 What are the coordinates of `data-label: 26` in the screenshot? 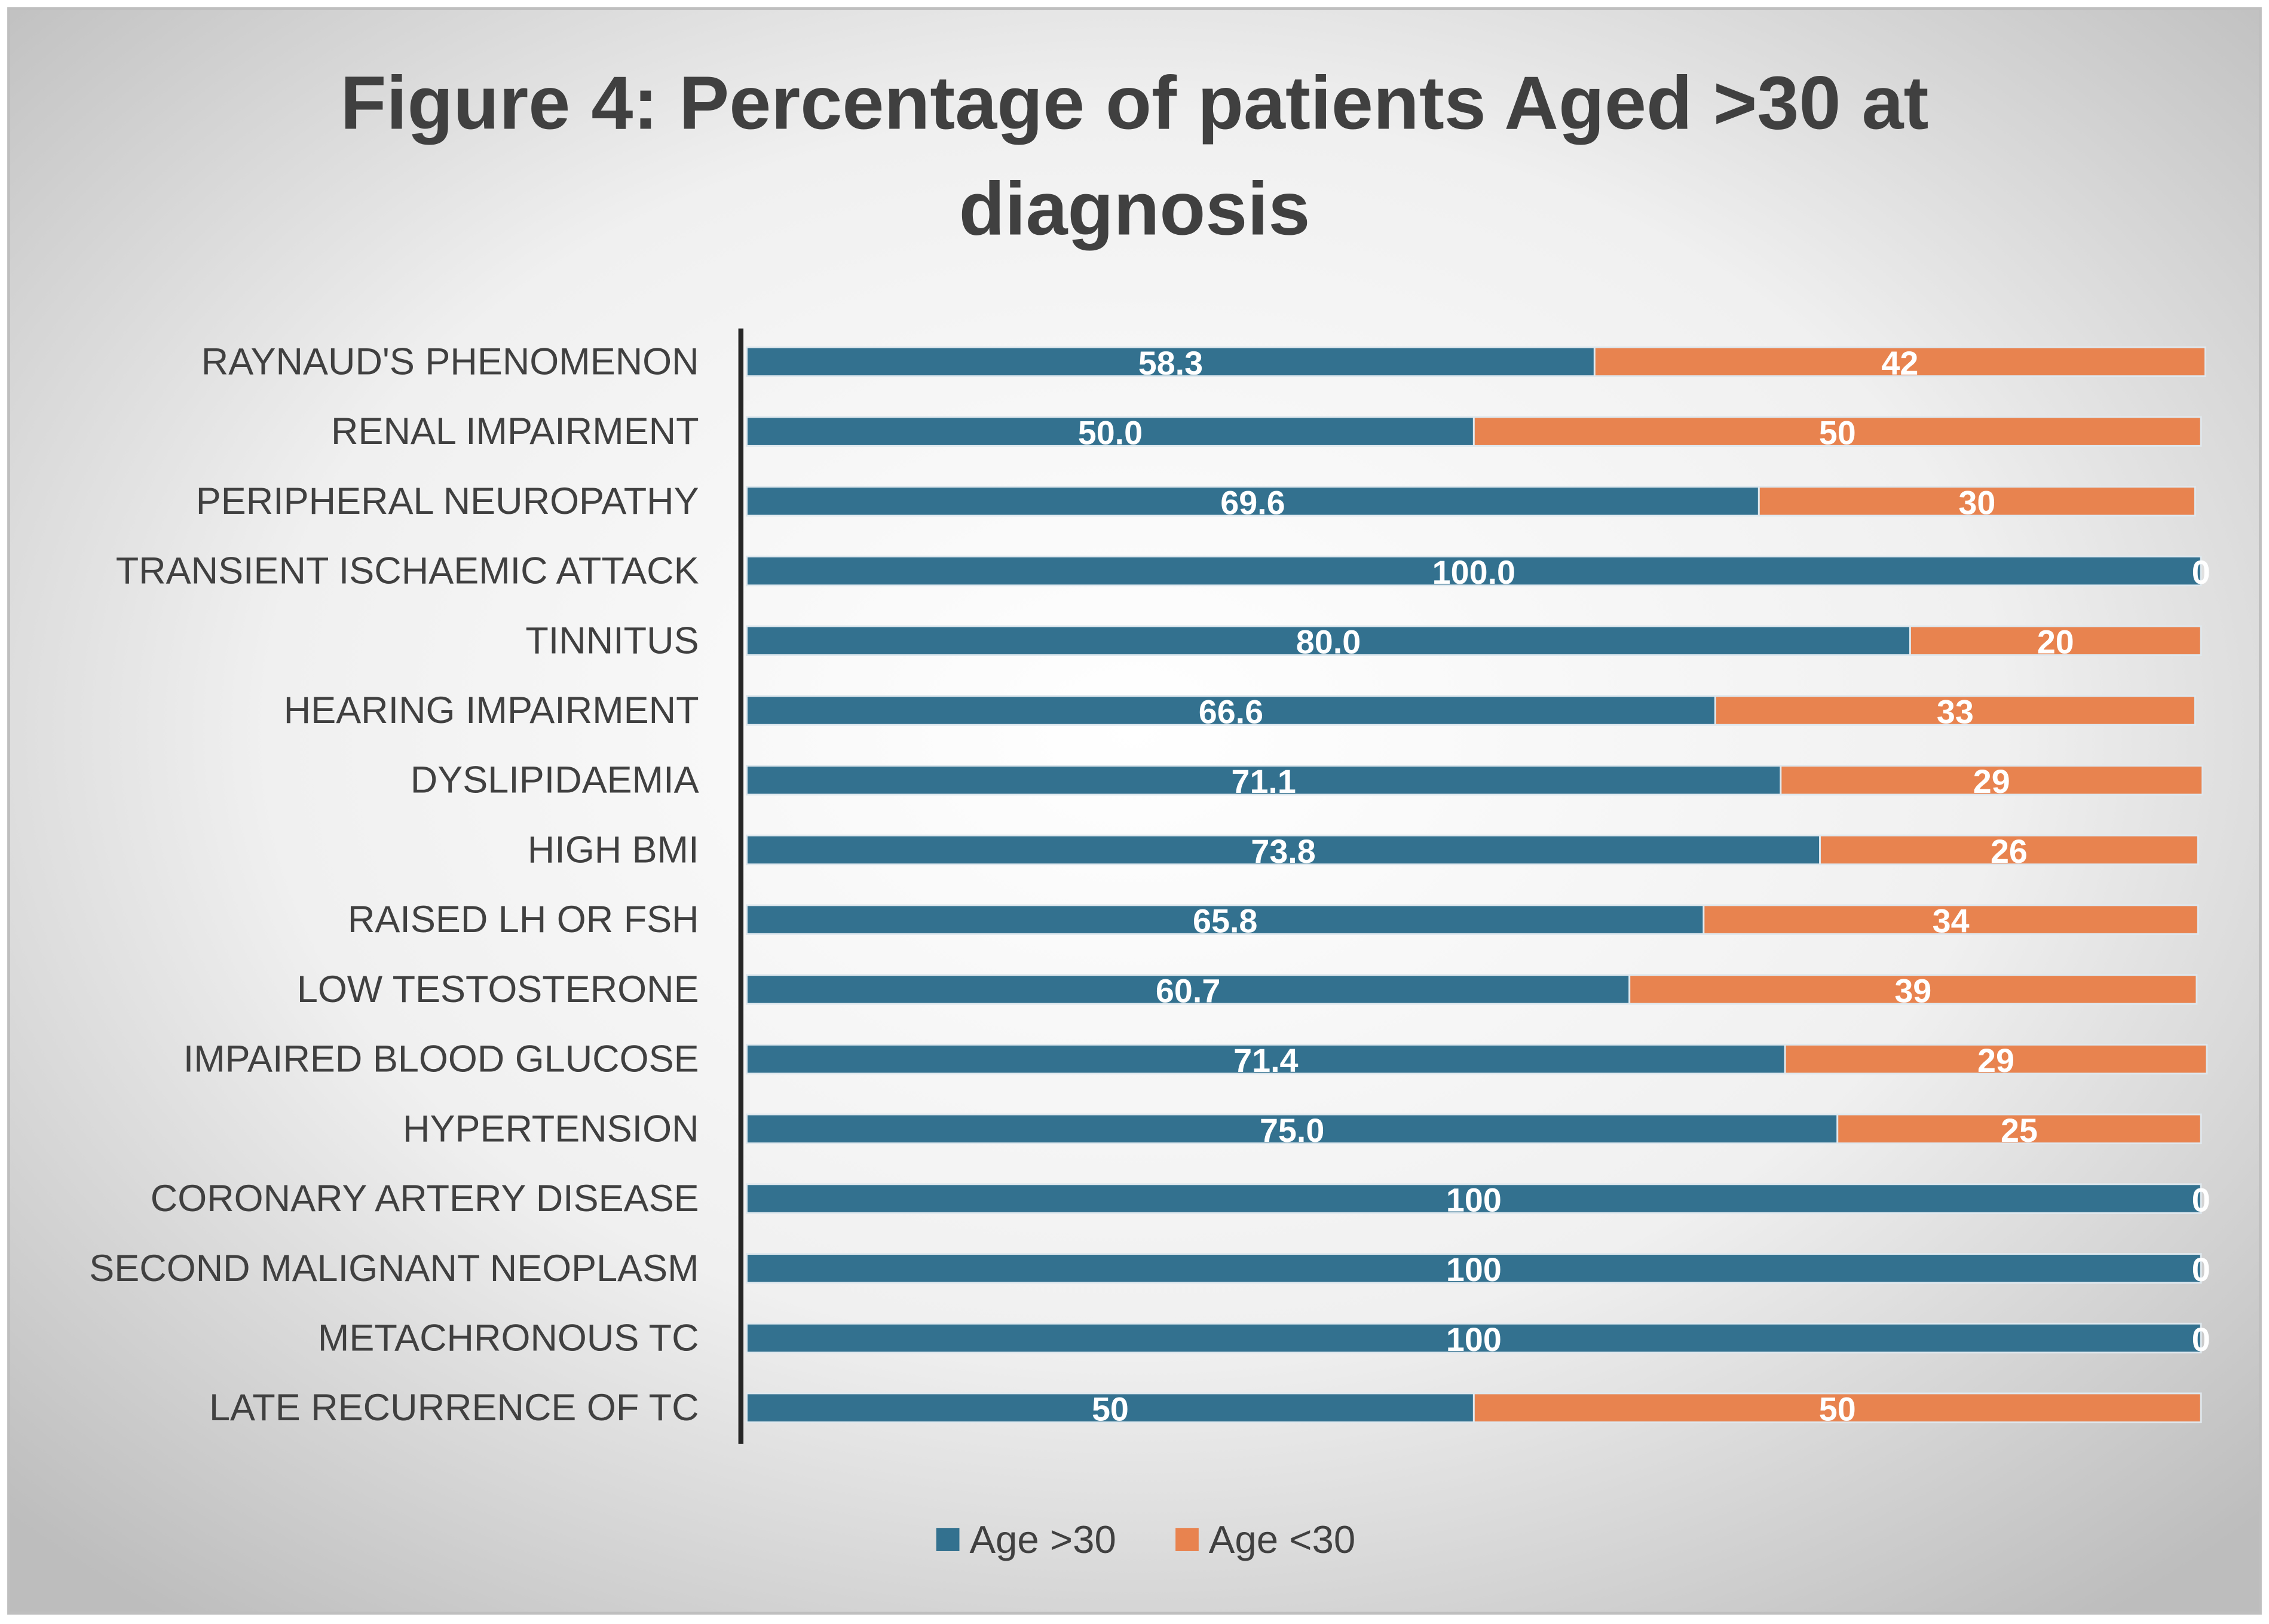 It's located at (2009, 851).